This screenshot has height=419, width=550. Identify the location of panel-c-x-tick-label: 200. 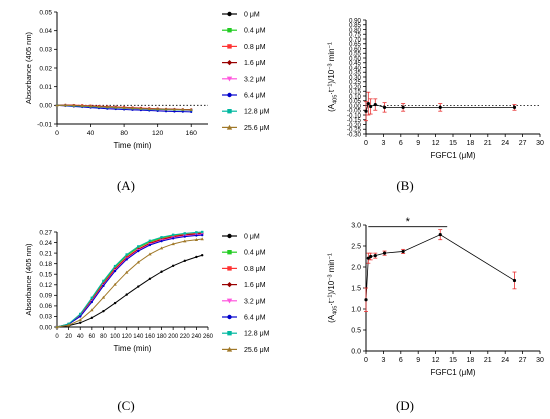
(173, 337).